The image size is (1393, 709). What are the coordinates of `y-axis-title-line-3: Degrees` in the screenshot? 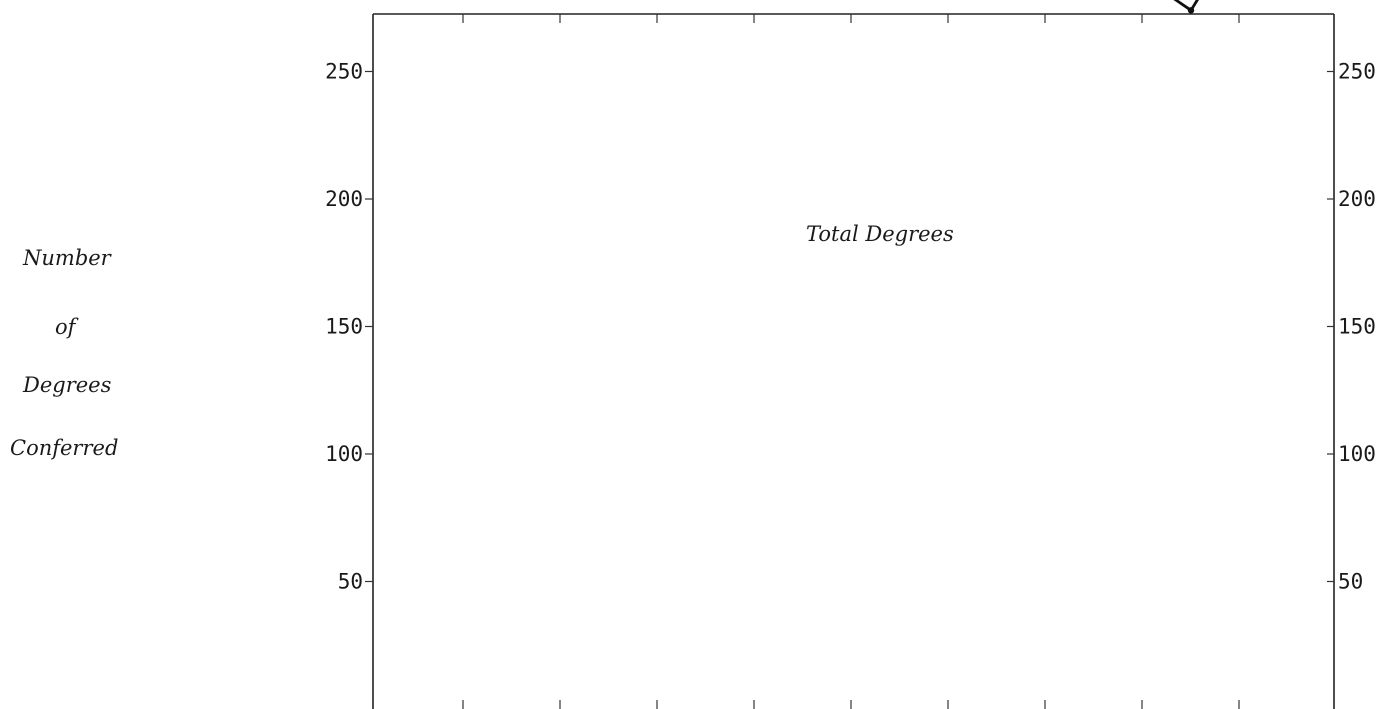 It's located at (67, 385).